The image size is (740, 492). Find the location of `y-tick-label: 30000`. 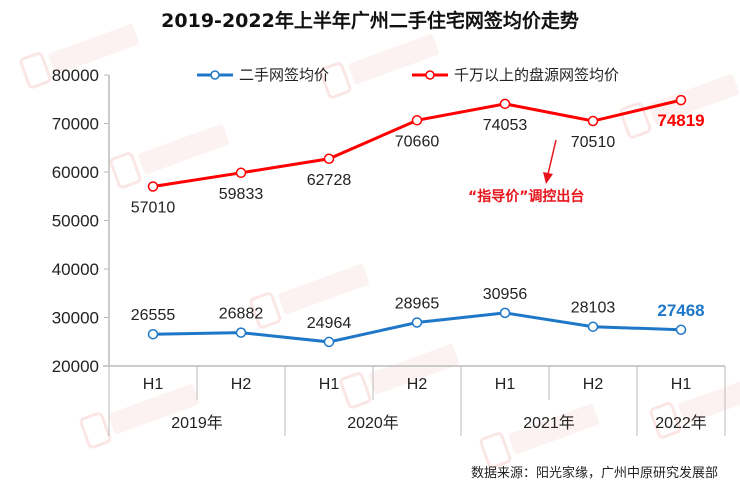

y-tick-label: 30000 is located at coordinates (75, 318).